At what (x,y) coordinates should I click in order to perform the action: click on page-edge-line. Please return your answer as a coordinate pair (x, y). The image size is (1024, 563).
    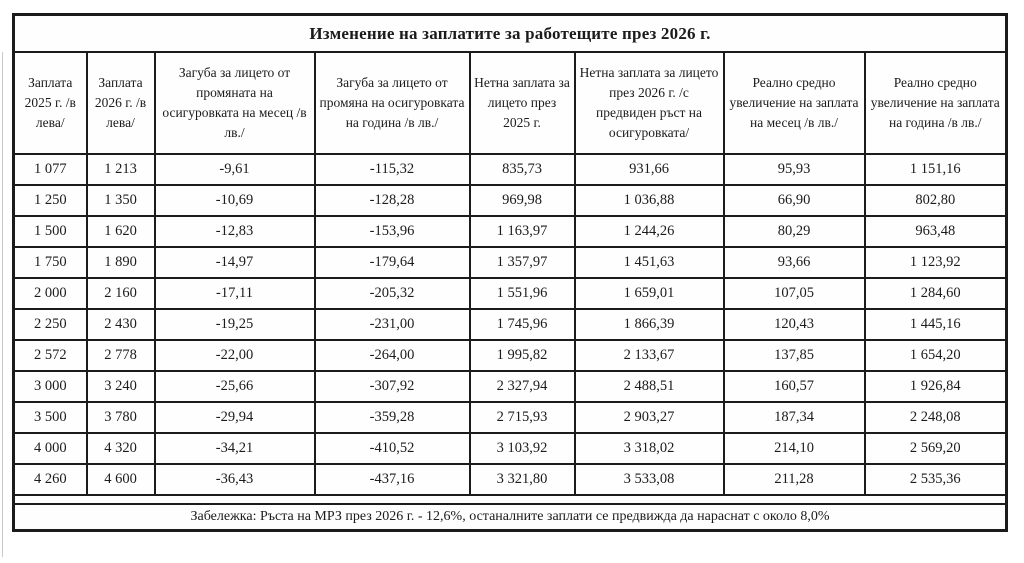
    Looking at the image, I should click on (2, 304).